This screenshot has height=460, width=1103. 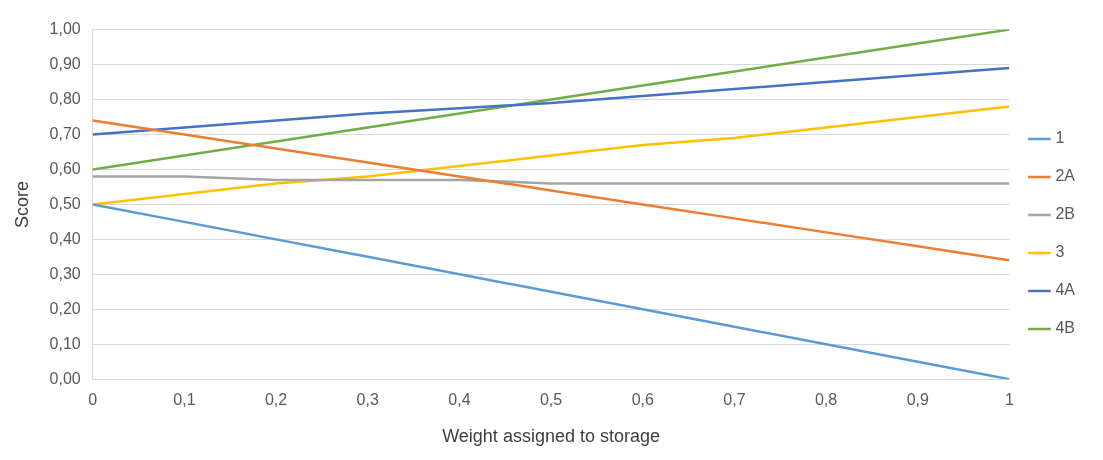 What do you see at coordinates (551, 436) in the screenshot?
I see `x-axis-title: Weight assigned to storage` at bounding box center [551, 436].